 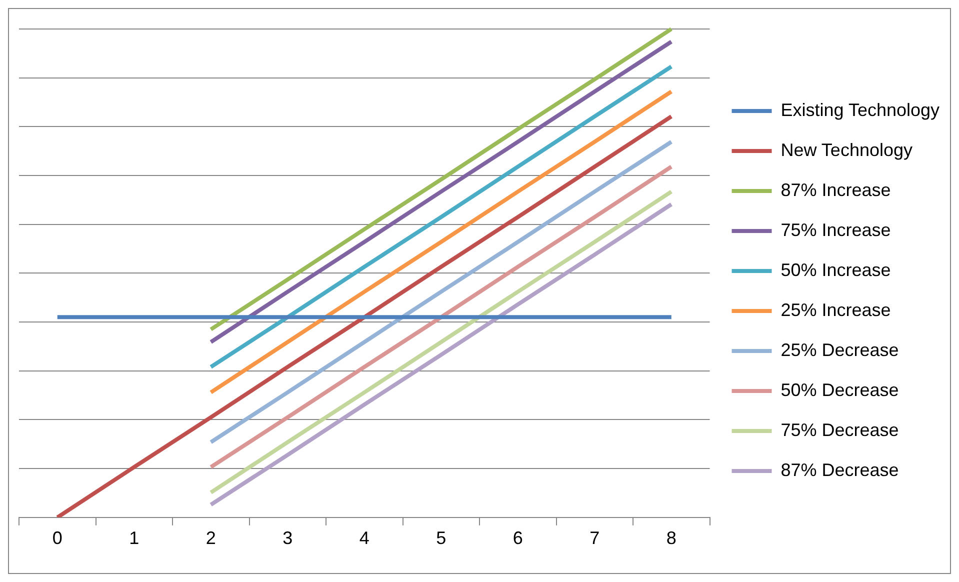 I want to click on x-tick-label: 4, so click(x=364, y=538).